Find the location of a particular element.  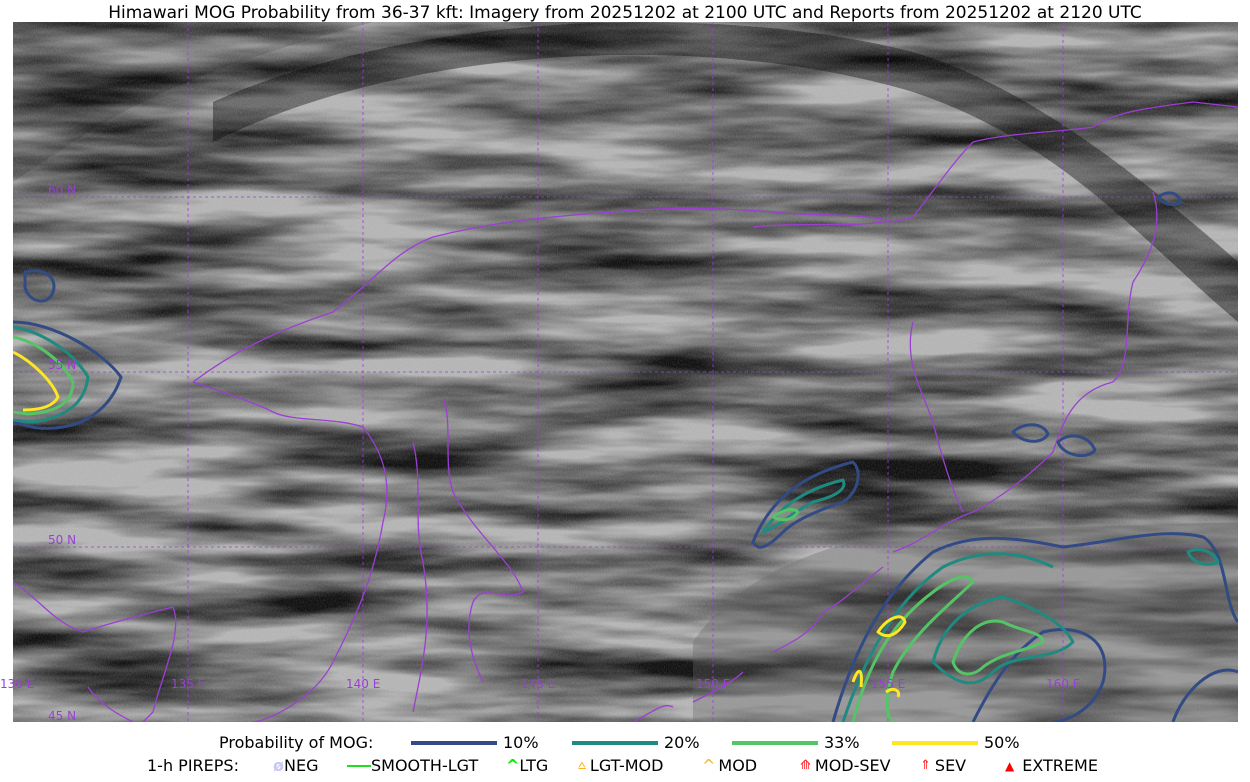

lon-label: 150 E is located at coordinates (713, 684).